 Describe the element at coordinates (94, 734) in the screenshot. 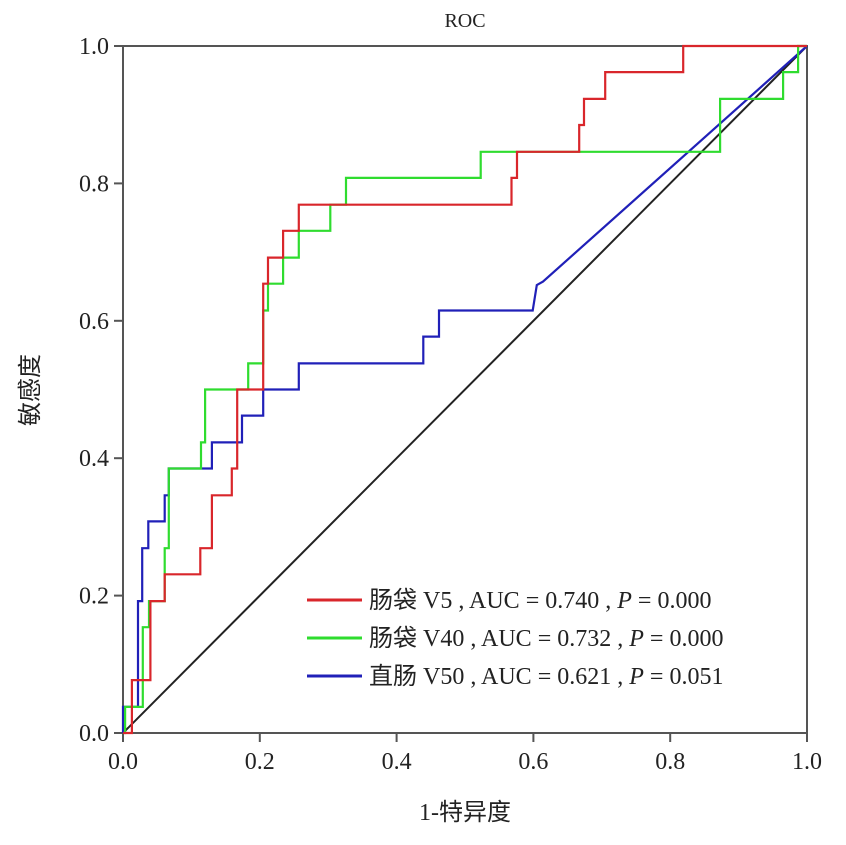

I see `y-tick-label: 0.0` at that location.